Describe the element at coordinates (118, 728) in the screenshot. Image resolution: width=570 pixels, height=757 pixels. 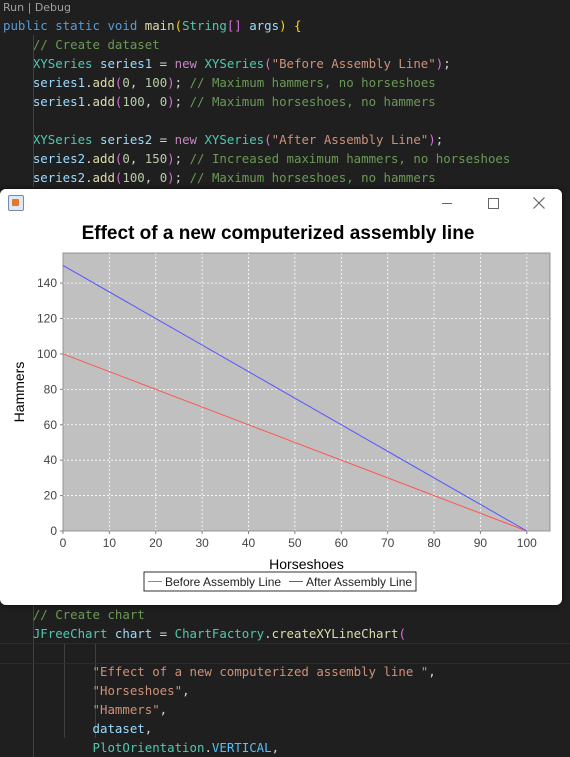
I see `code-token: dataset` at that location.